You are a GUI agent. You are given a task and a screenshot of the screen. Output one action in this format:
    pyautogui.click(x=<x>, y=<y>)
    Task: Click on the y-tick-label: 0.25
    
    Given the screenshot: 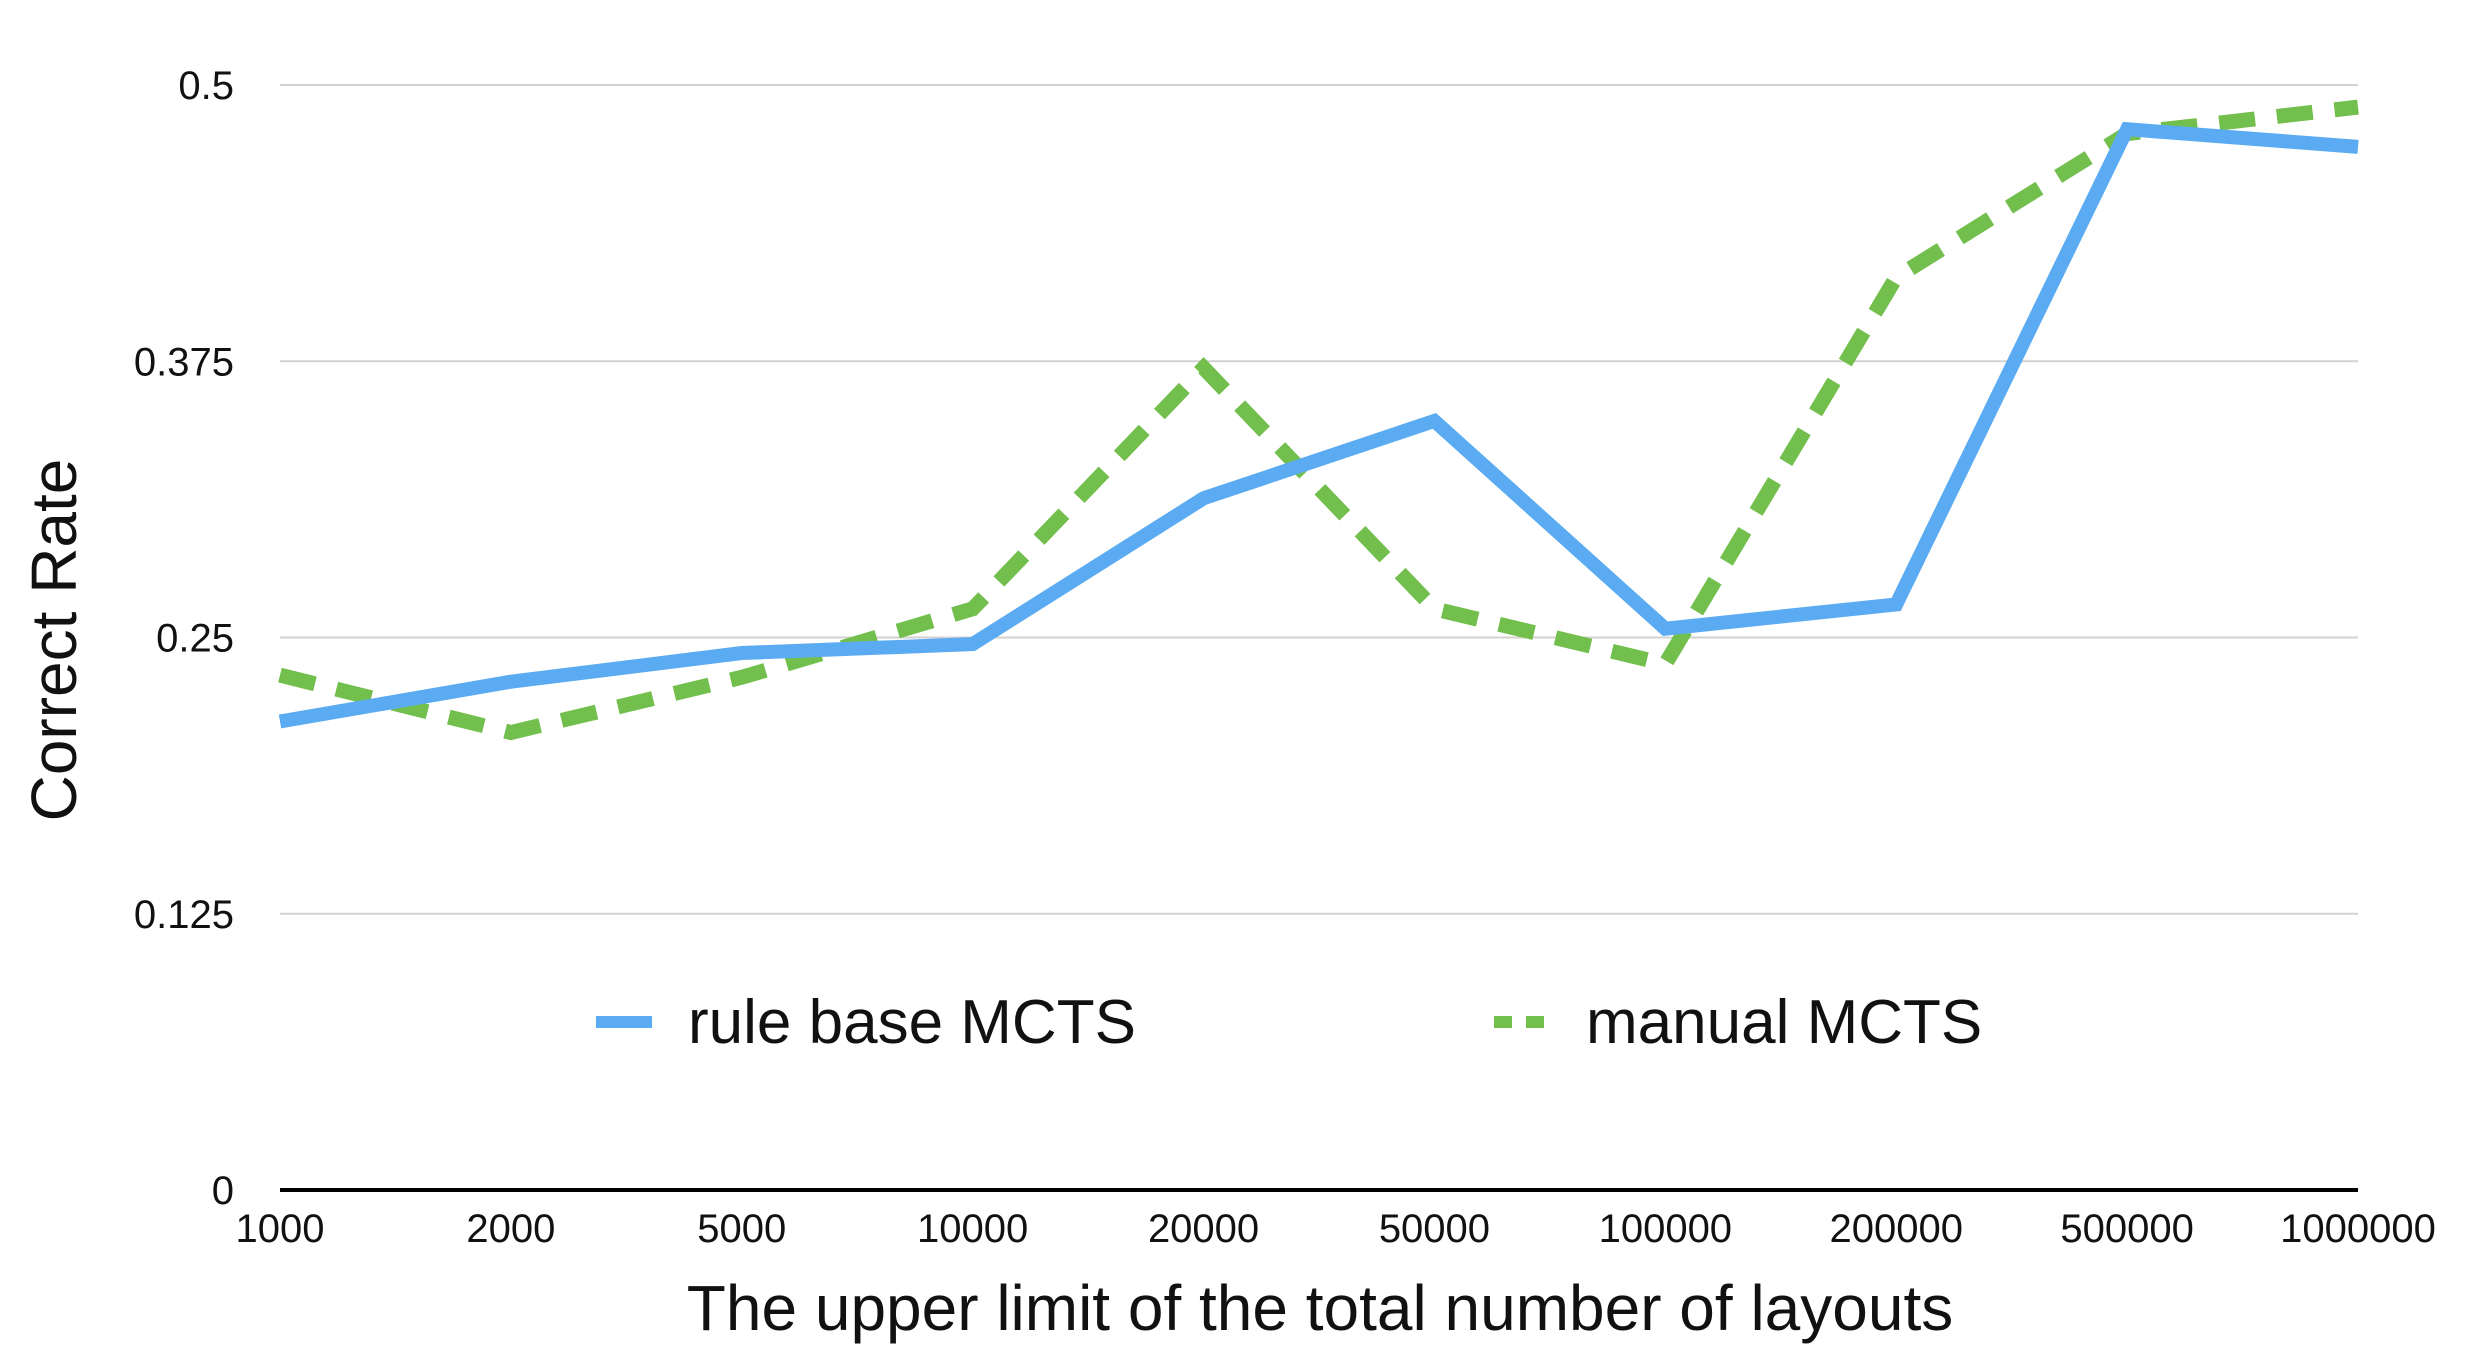 What is the action you would take?
    pyautogui.click(x=195, y=639)
    